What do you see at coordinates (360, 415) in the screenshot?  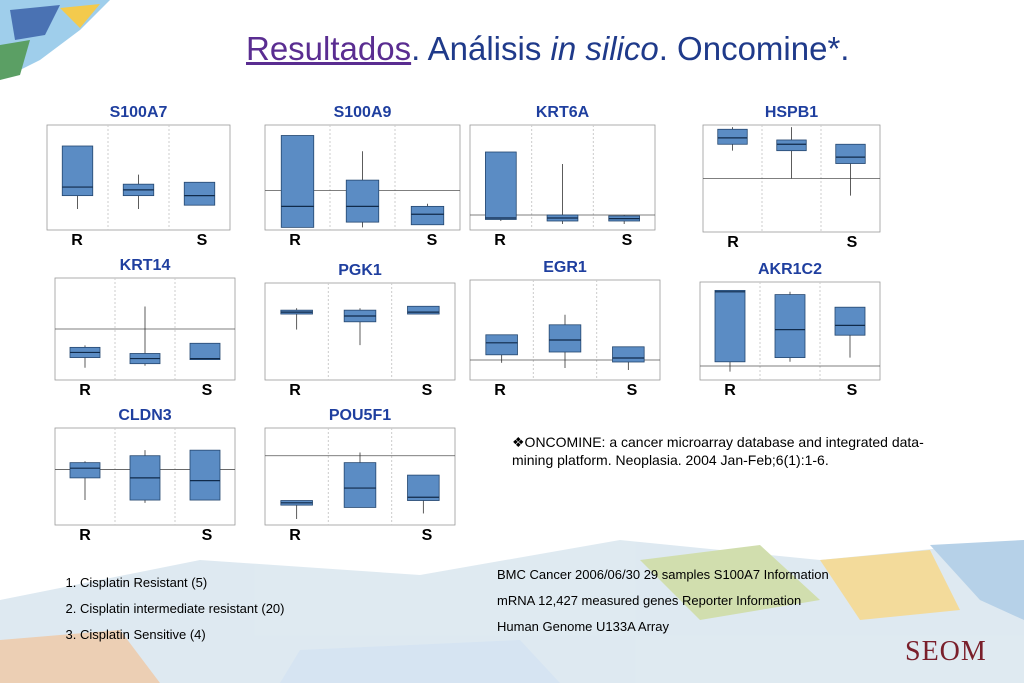 I see `gene-label: POU5F1` at bounding box center [360, 415].